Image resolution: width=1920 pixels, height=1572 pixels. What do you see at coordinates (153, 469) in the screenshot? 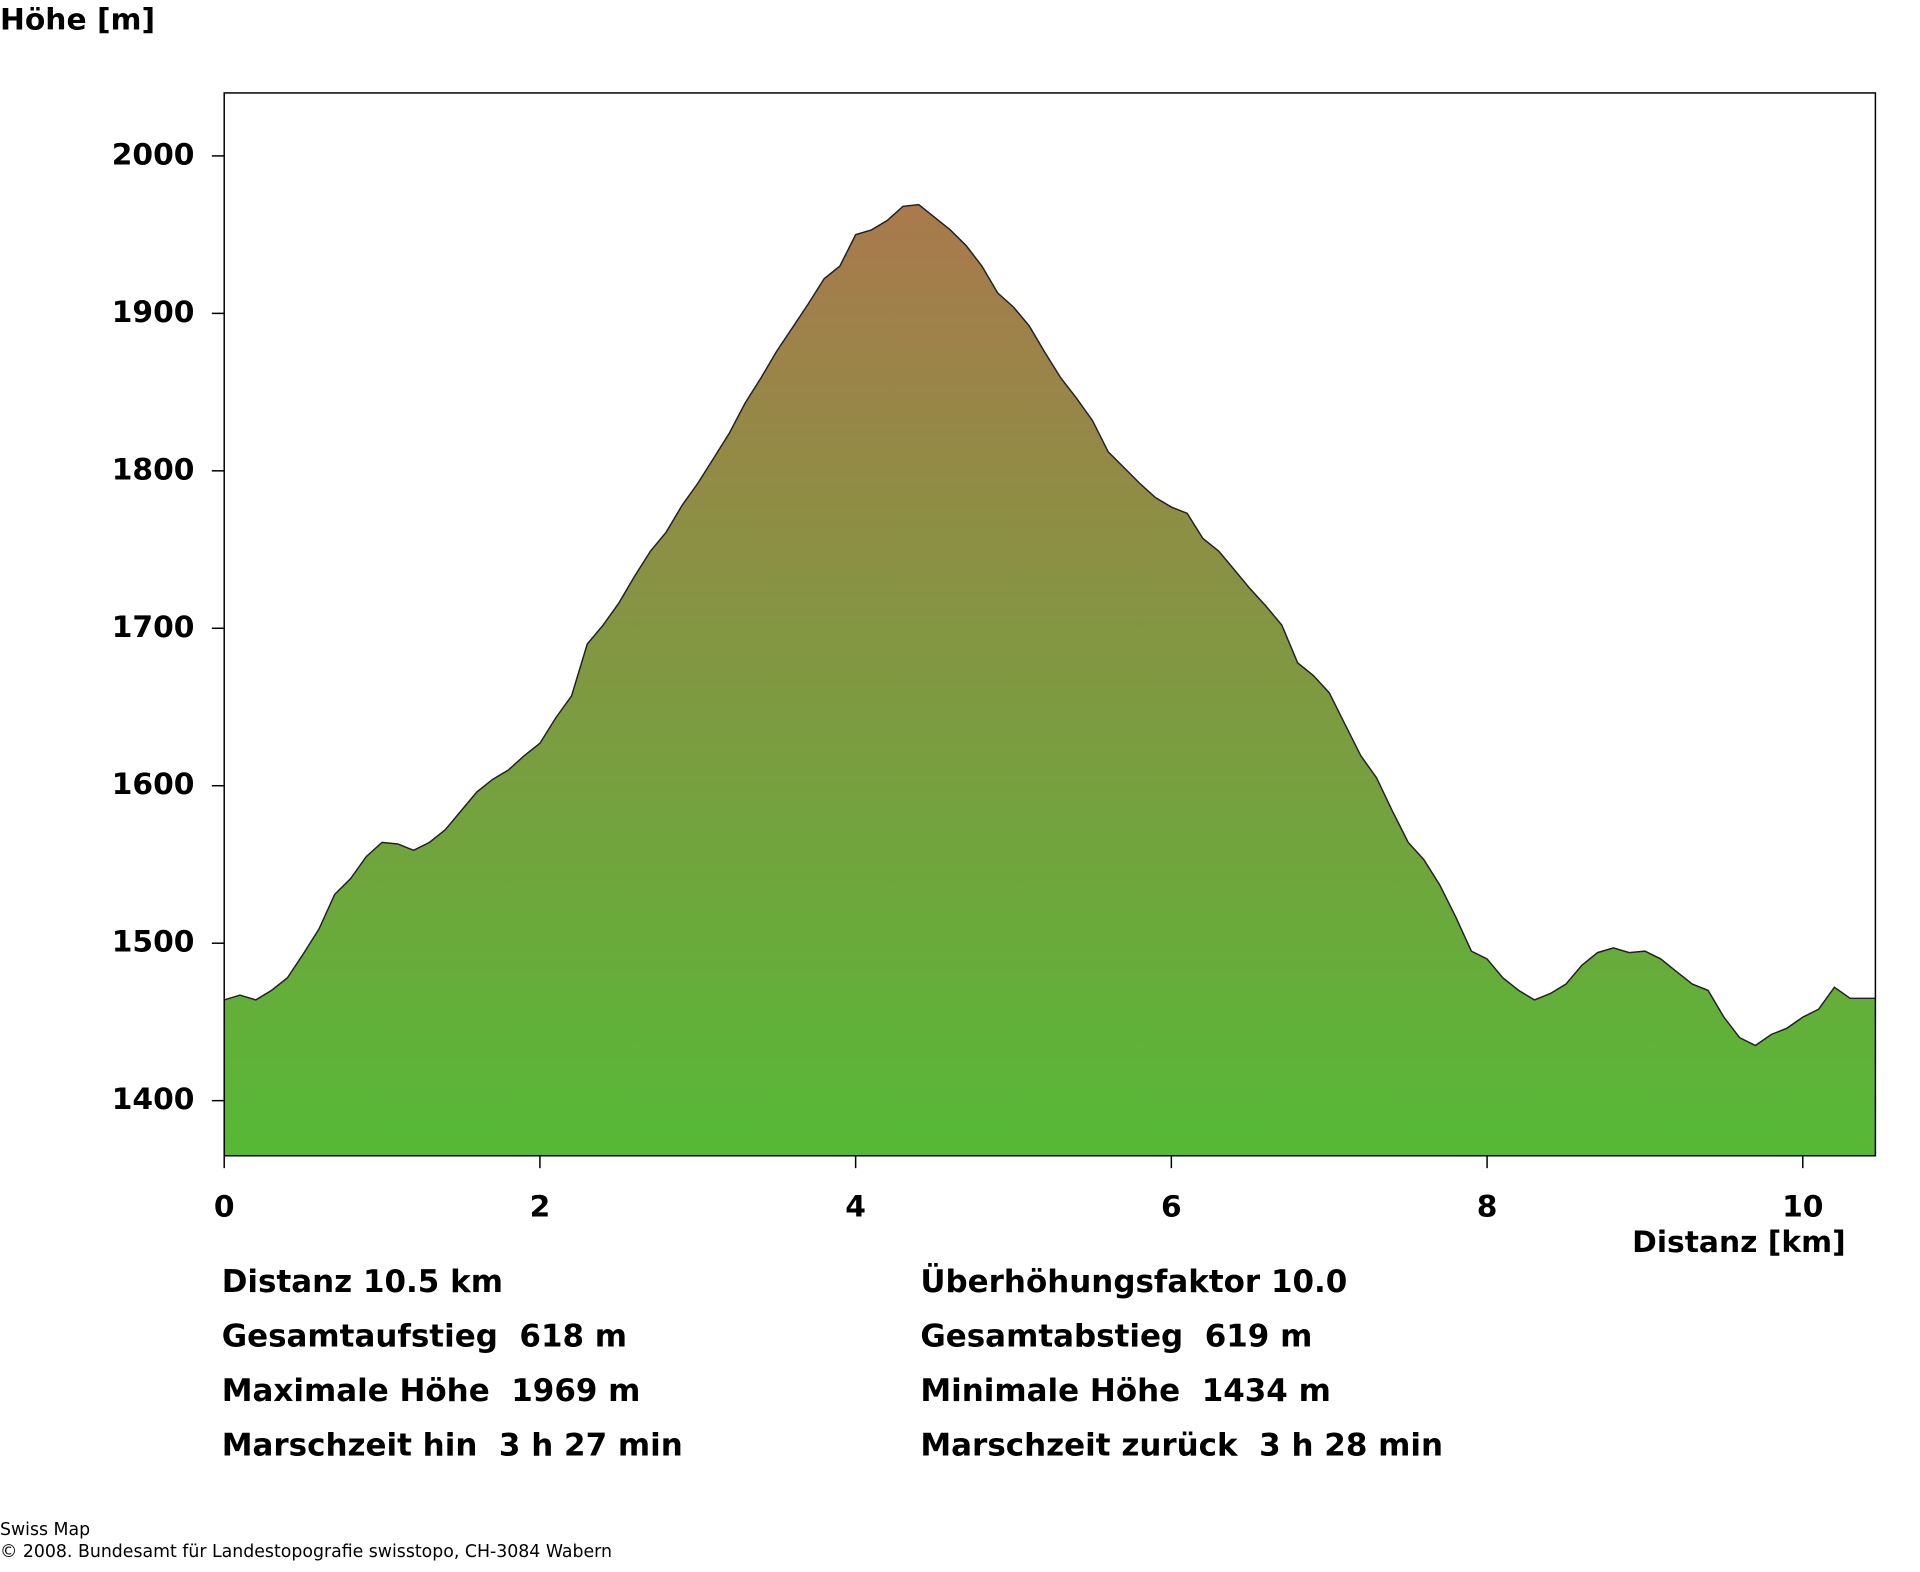
I see `y-tick-label: 1800` at bounding box center [153, 469].